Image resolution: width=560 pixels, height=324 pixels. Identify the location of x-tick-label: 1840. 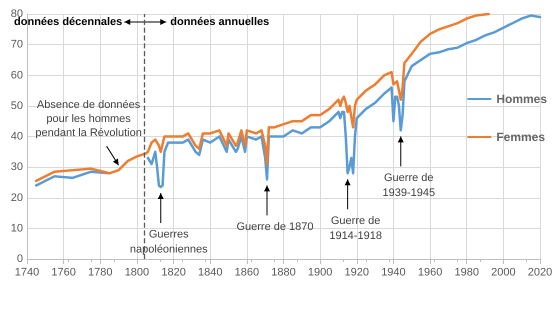
(210, 272).